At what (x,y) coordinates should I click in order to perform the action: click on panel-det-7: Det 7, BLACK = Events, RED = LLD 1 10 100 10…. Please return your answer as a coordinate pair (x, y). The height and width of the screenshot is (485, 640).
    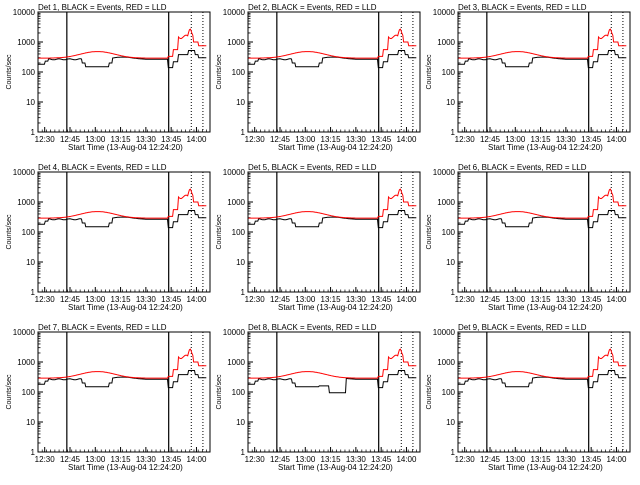
    Looking at the image, I should click on (108, 397).